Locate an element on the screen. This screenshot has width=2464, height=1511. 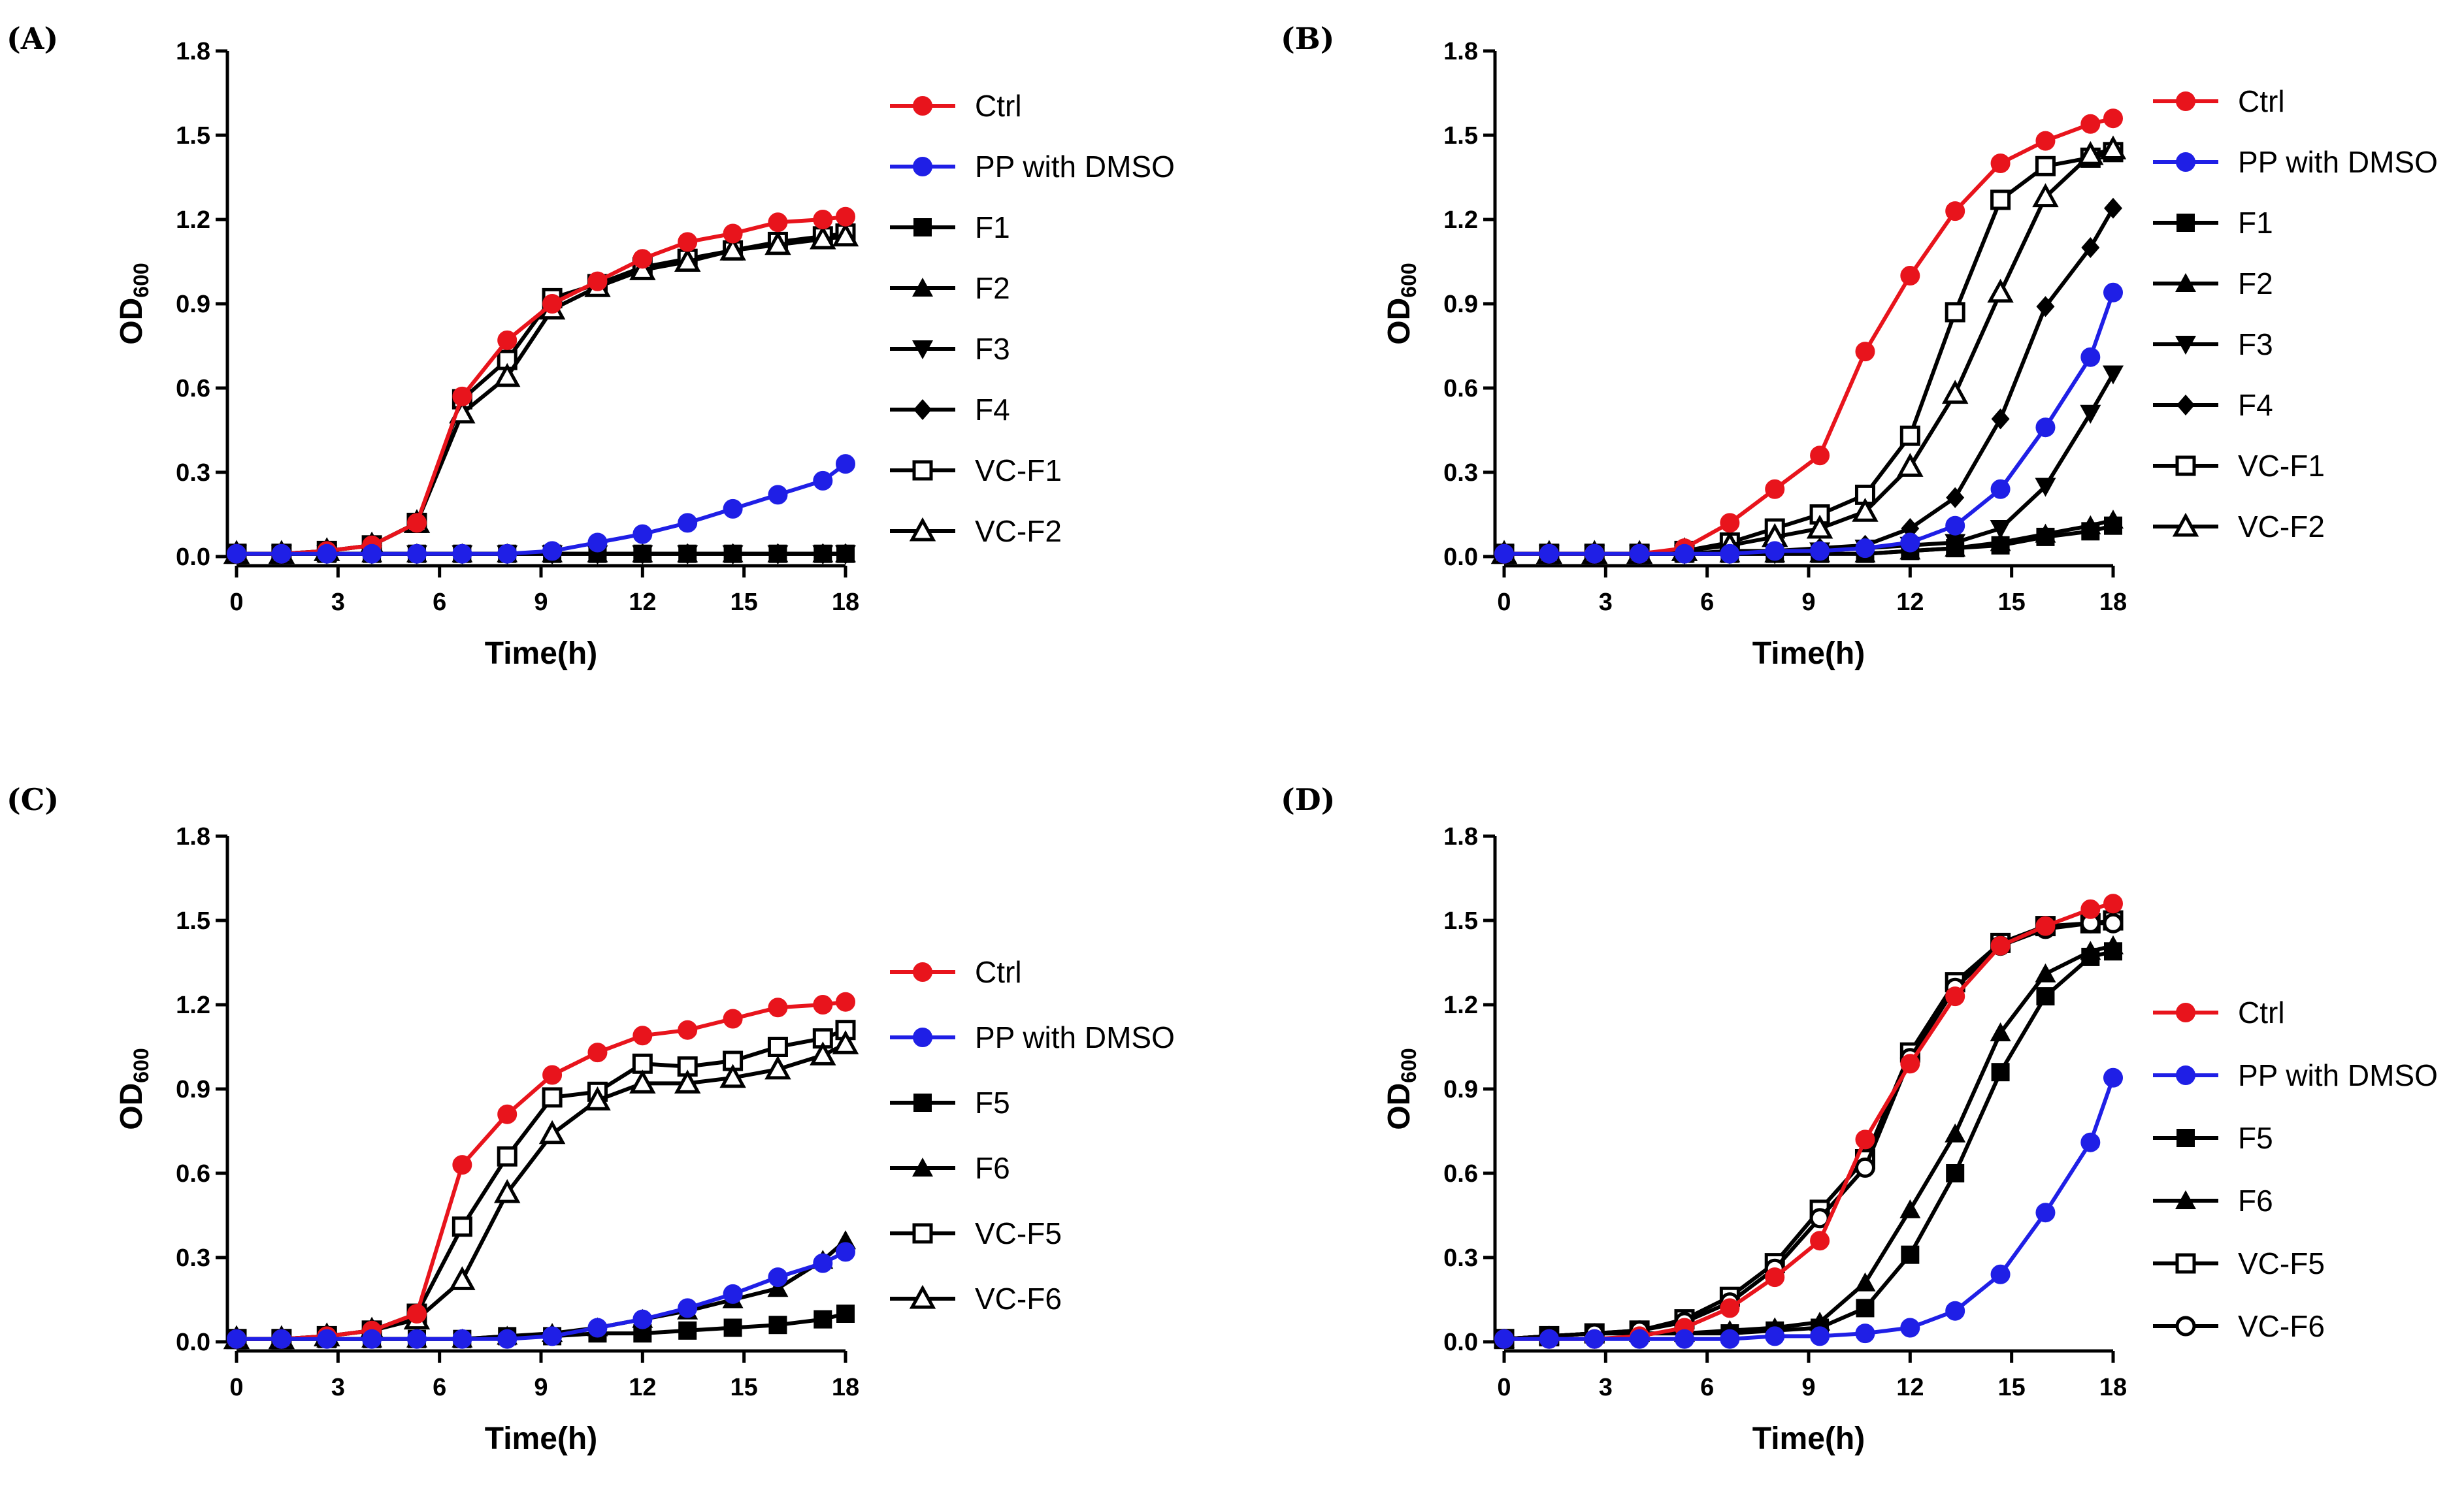
panel-label-a: (A) is located at coordinates (32, 39).